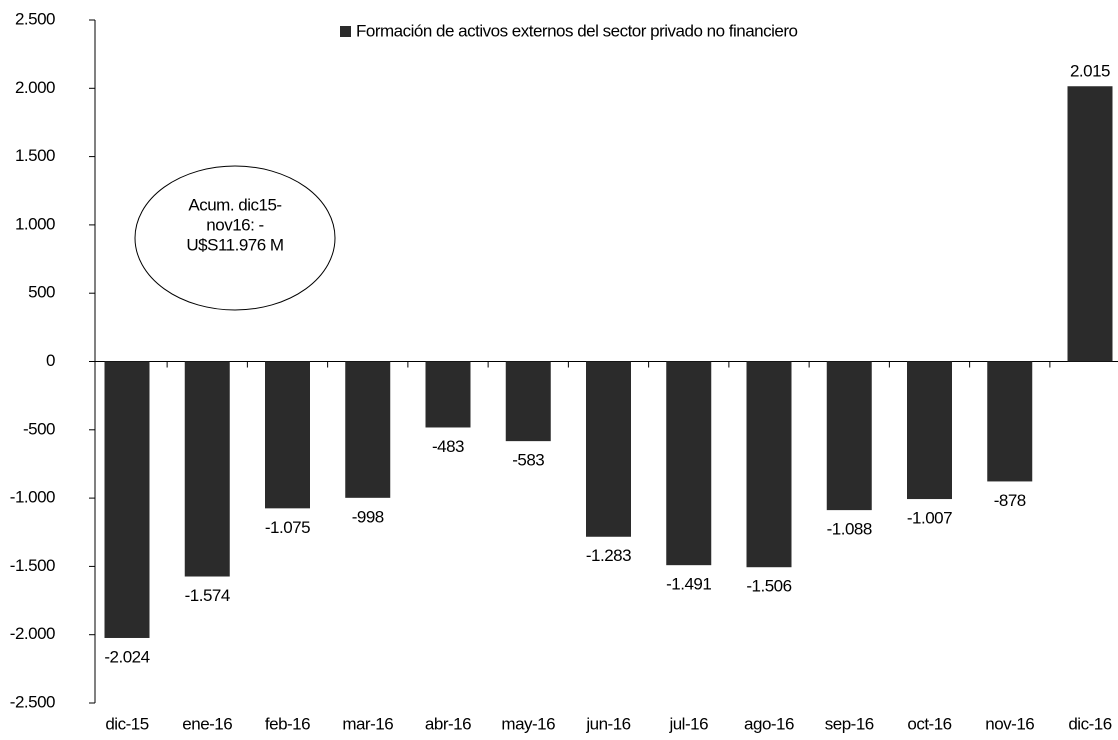 The image size is (1118, 740). I want to click on x-tick-label: mar-16, so click(367, 723).